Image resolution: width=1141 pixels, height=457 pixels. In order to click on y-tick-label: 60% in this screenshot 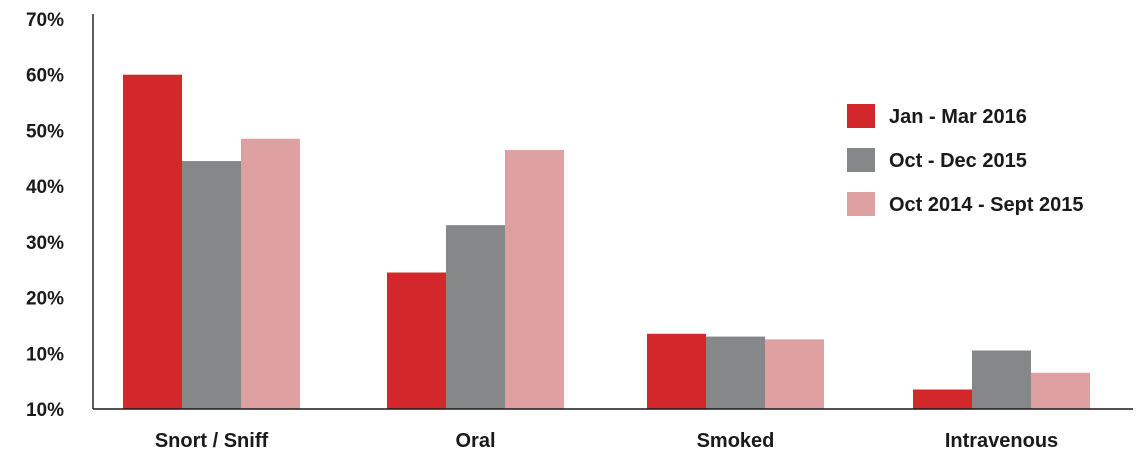, I will do `click(45, 76)`.